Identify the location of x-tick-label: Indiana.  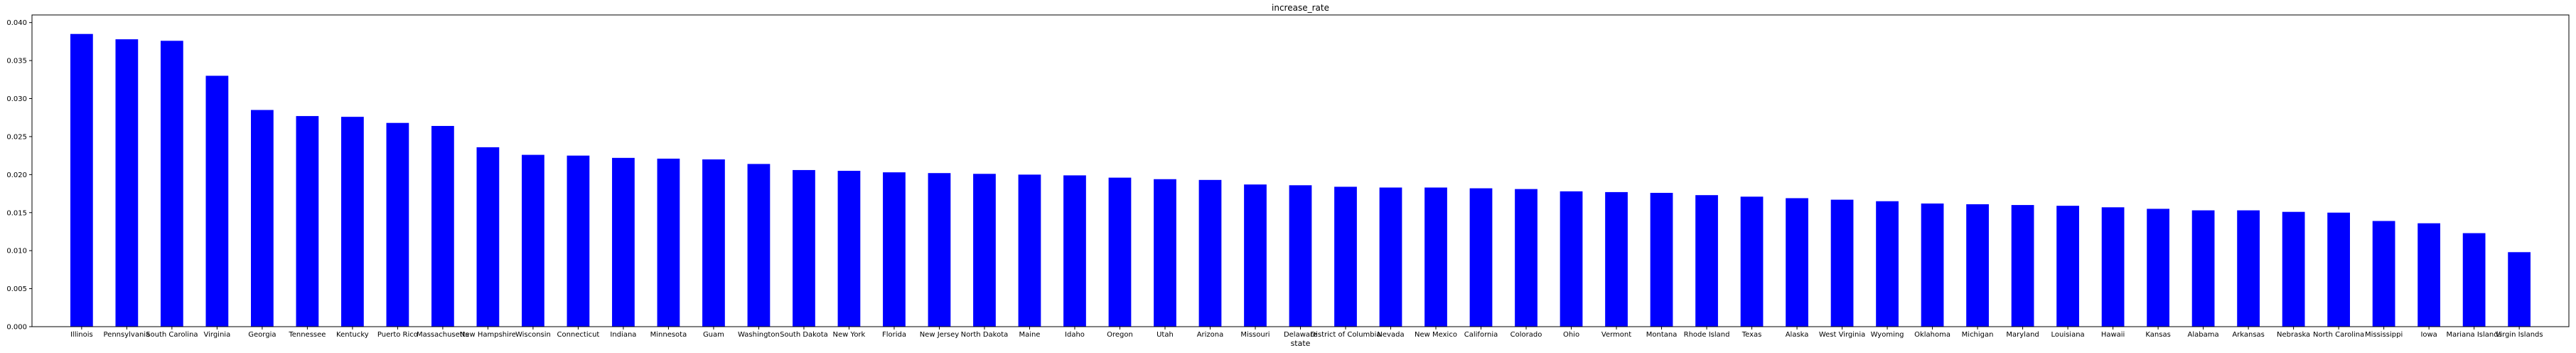
(623, 335).